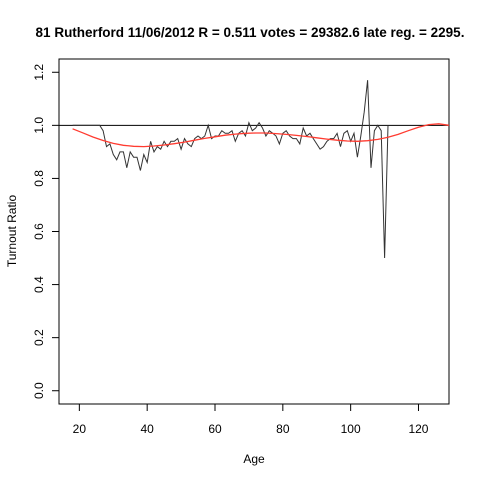 The width and height of the screenshot is (480, 480). What do you see at coordinates (147, 429) in the screenshot?
I see `x-tick-label: 40` at bounding box center [147, 429].